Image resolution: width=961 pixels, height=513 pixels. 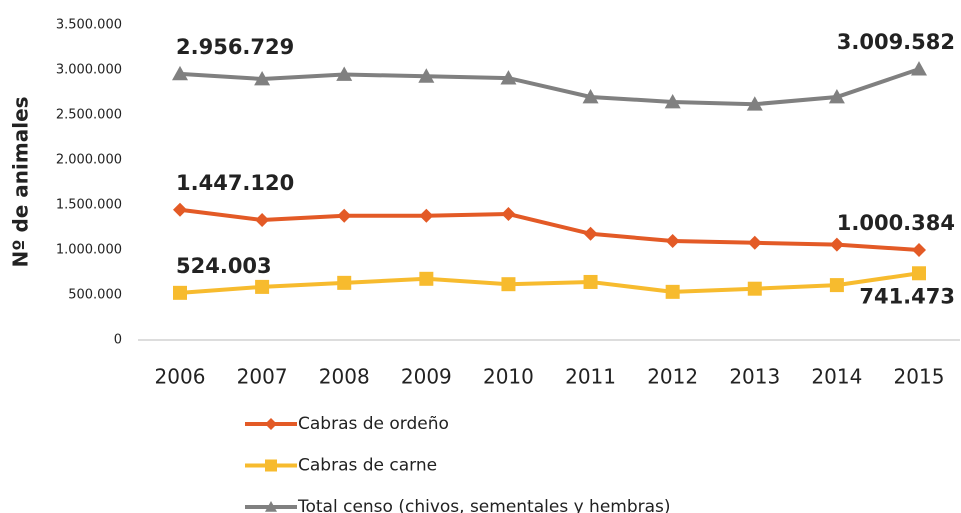 What do you see at coordinates (508, 377) in the screenshot?
I see `x-tick-label: 2010` at bounding box center [508, 377].